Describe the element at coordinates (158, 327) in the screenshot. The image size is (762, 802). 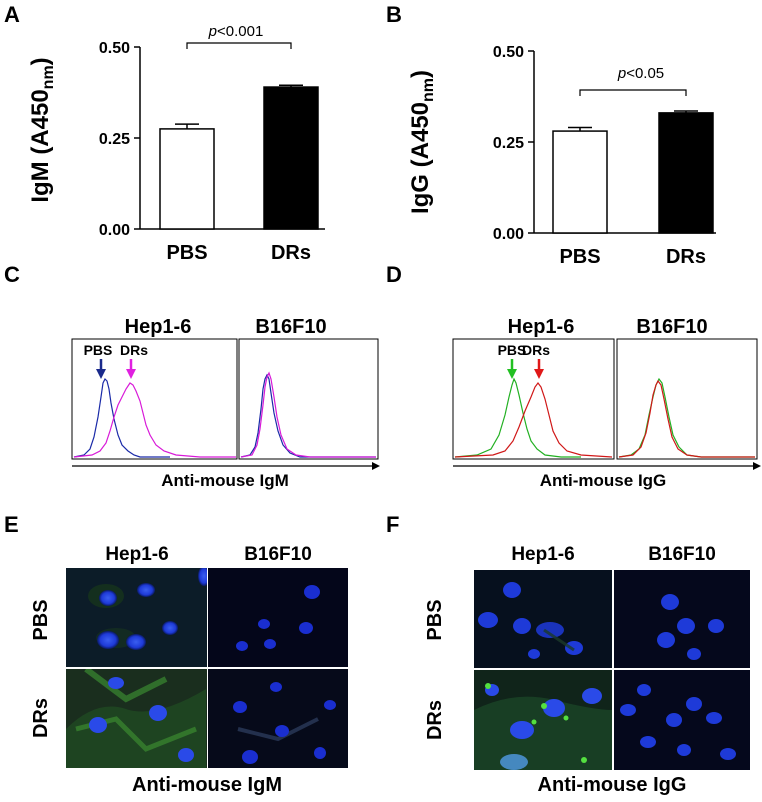
I see `flow-igm-header-hep: Hep1-6` at that location.